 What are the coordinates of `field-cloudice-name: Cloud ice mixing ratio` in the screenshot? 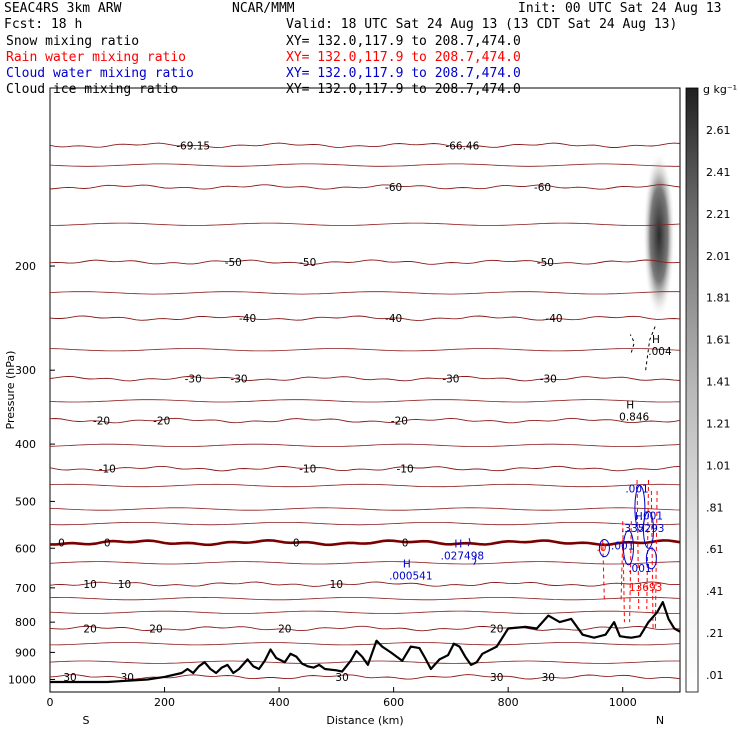 It's located at (92, 89).